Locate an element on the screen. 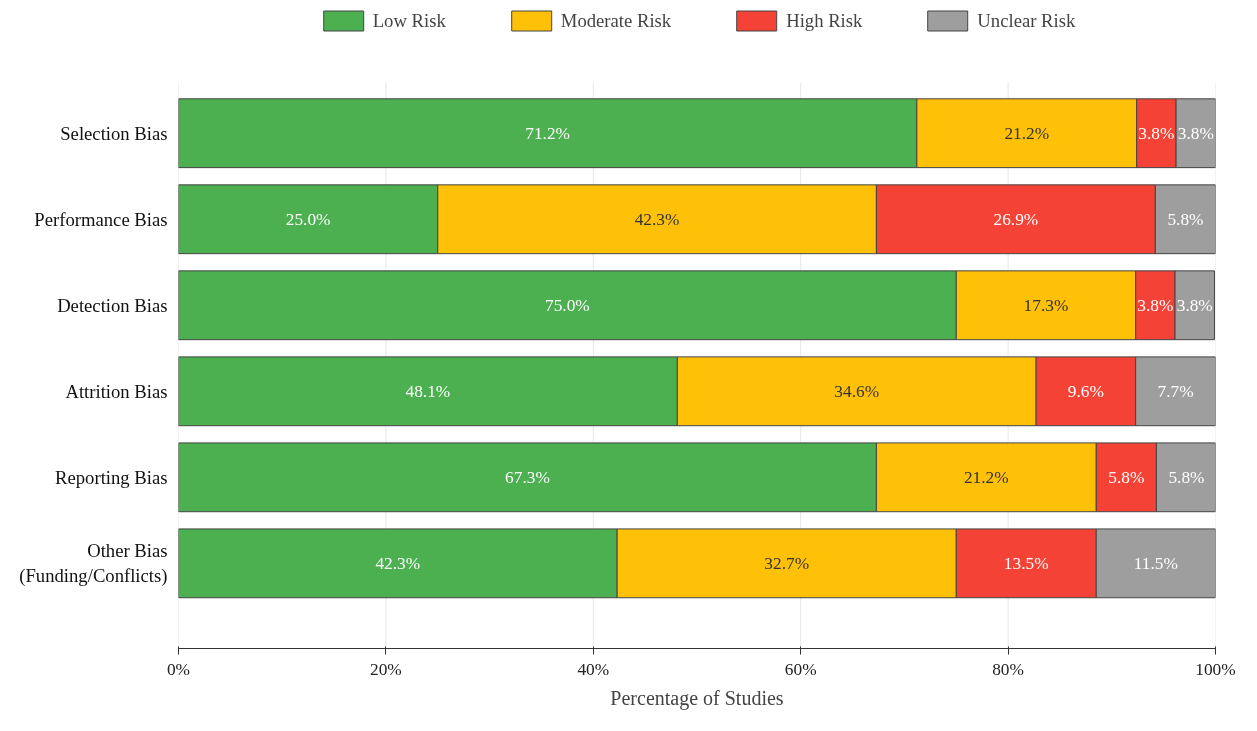 This screenshot has height=731, width=1257. data-label: 9.6% is located at coordinates (1085, 391).